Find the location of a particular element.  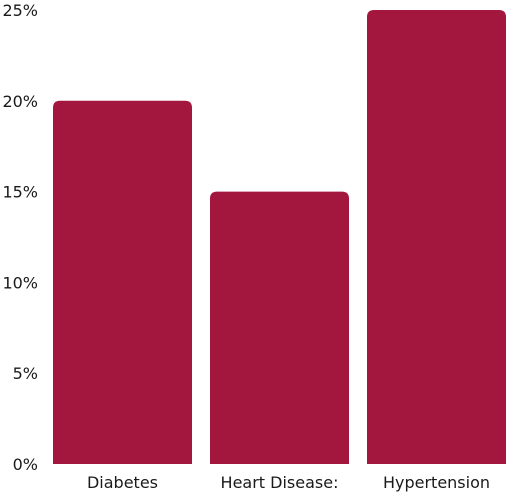

y-tick-label: 5% is located at coordinates (25, 373).